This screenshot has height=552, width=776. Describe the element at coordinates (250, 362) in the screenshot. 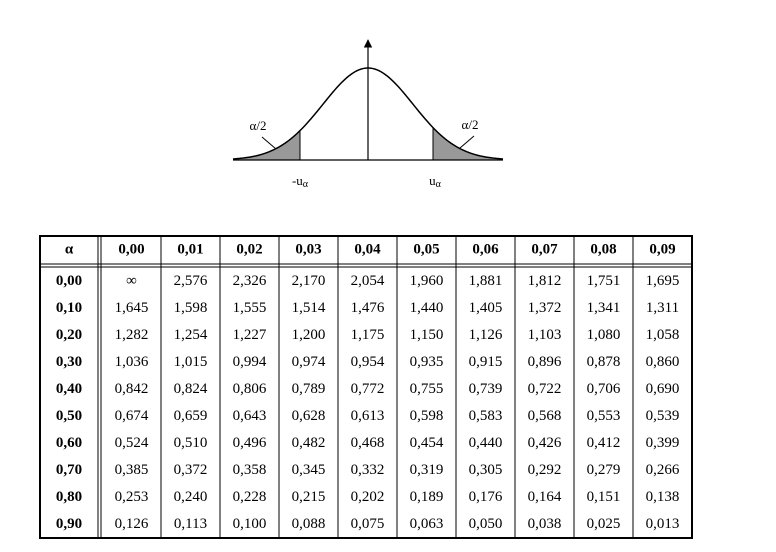

I see `cell: 0,994` at that location.